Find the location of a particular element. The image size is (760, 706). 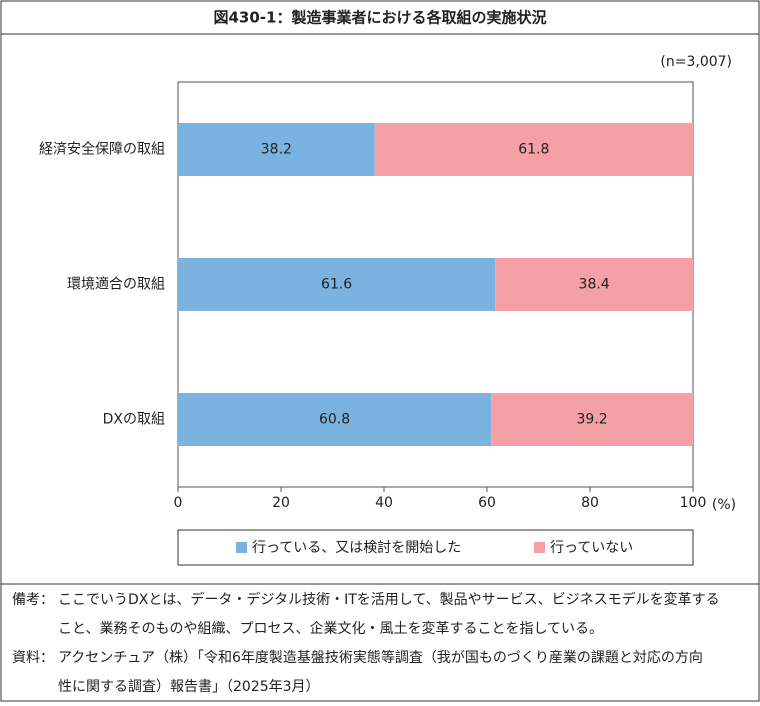

note-label: 資料： is located at coordinates (33, 658).